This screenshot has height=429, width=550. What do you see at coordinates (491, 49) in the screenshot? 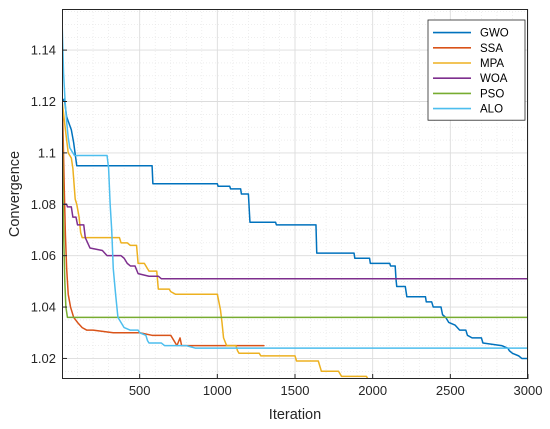
I see `legend-label-ssa: SSA` at bounding box center [491, 49].